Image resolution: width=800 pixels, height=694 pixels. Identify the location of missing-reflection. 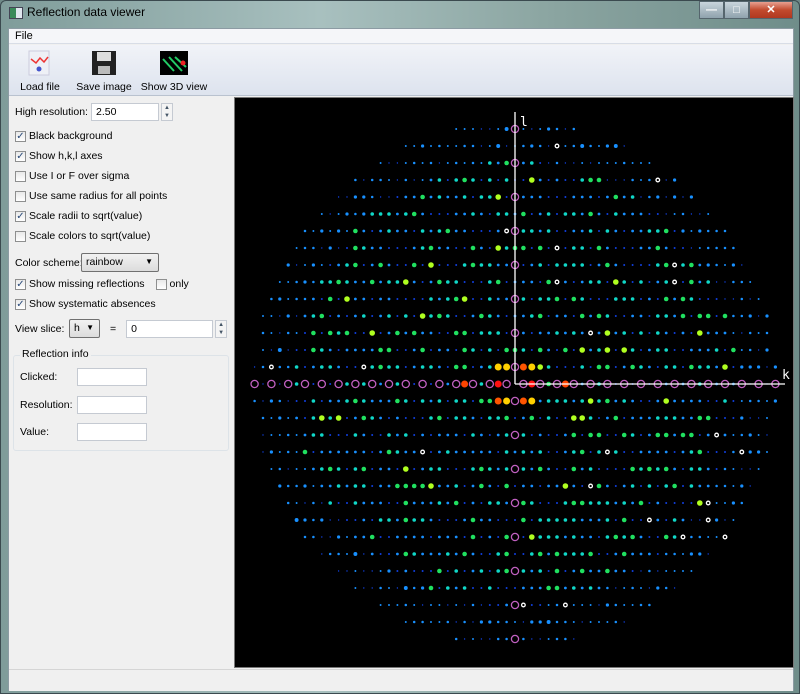
(288, 384).